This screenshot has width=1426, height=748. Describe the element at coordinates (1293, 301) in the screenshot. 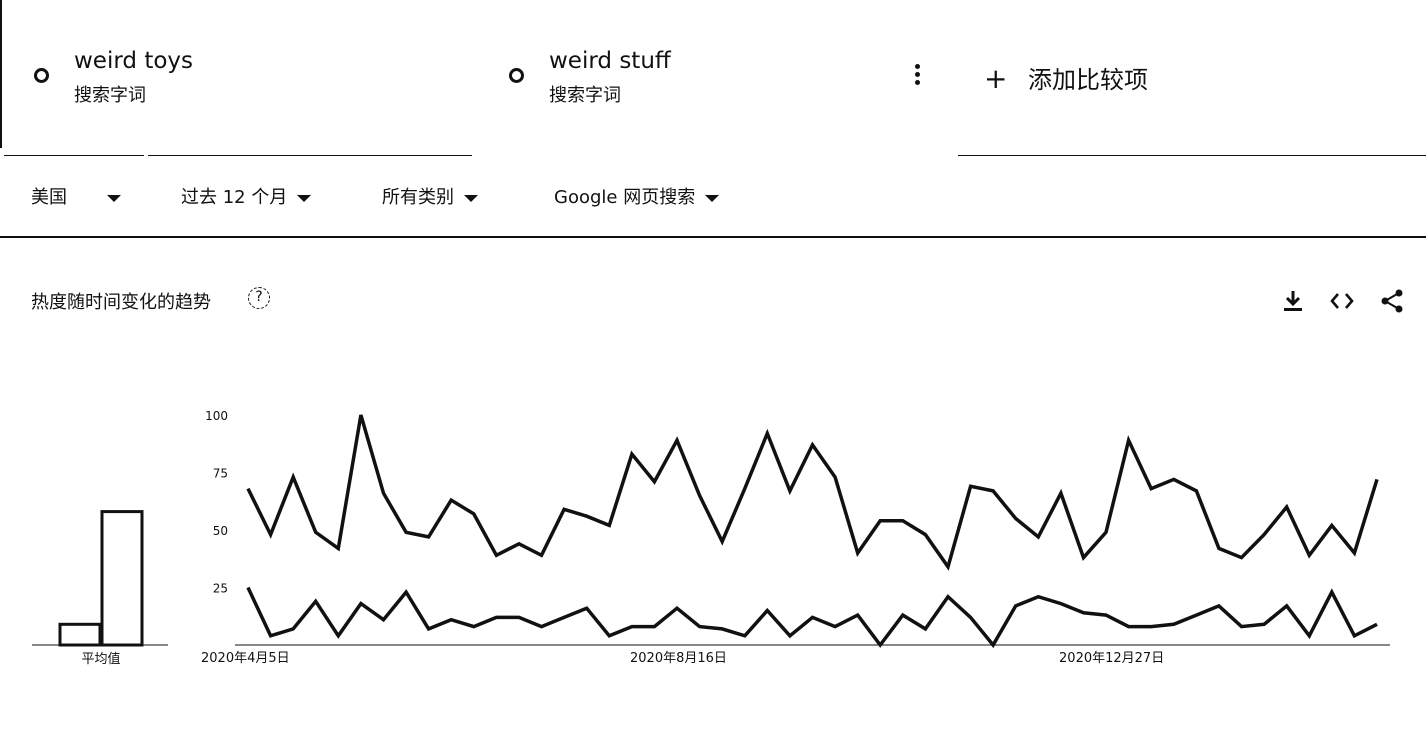

I see `download-icon` at that location.